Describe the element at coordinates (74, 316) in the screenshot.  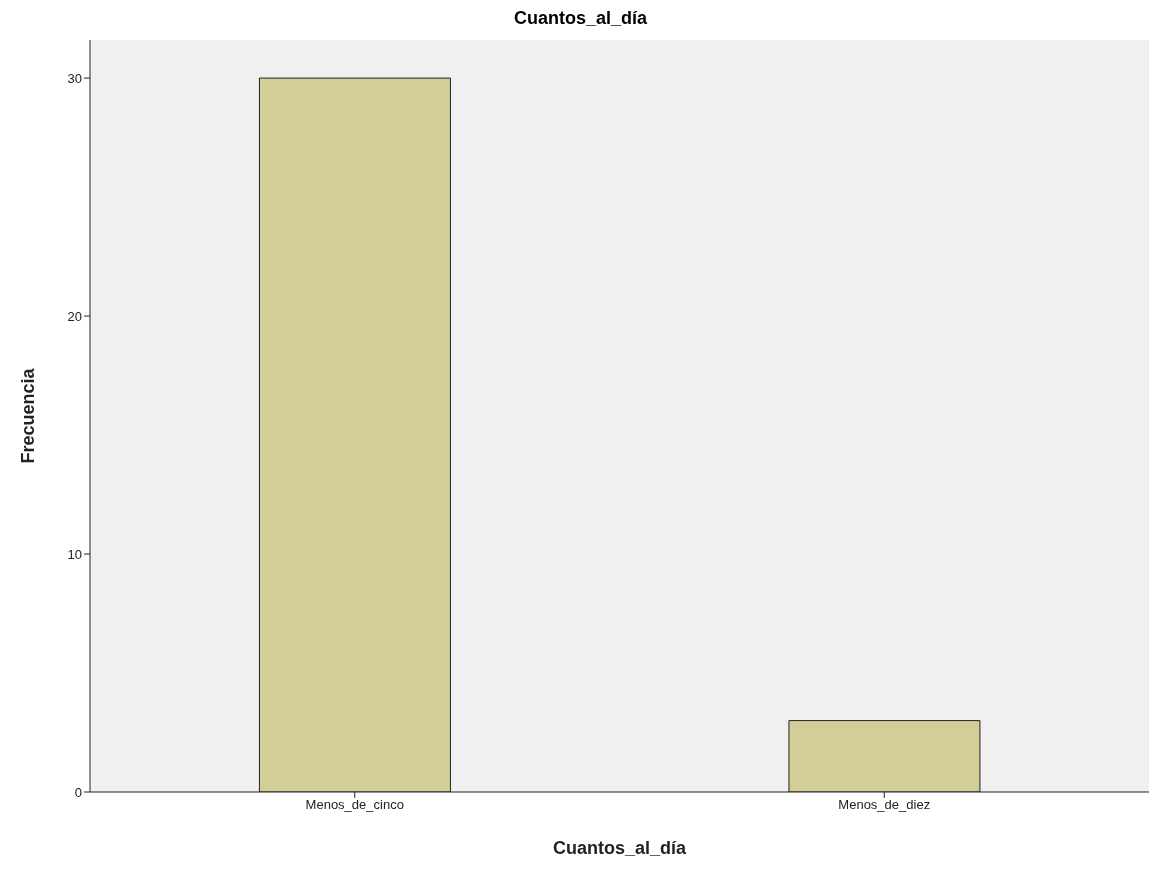
I see `y-tick-label: 20` at that location.